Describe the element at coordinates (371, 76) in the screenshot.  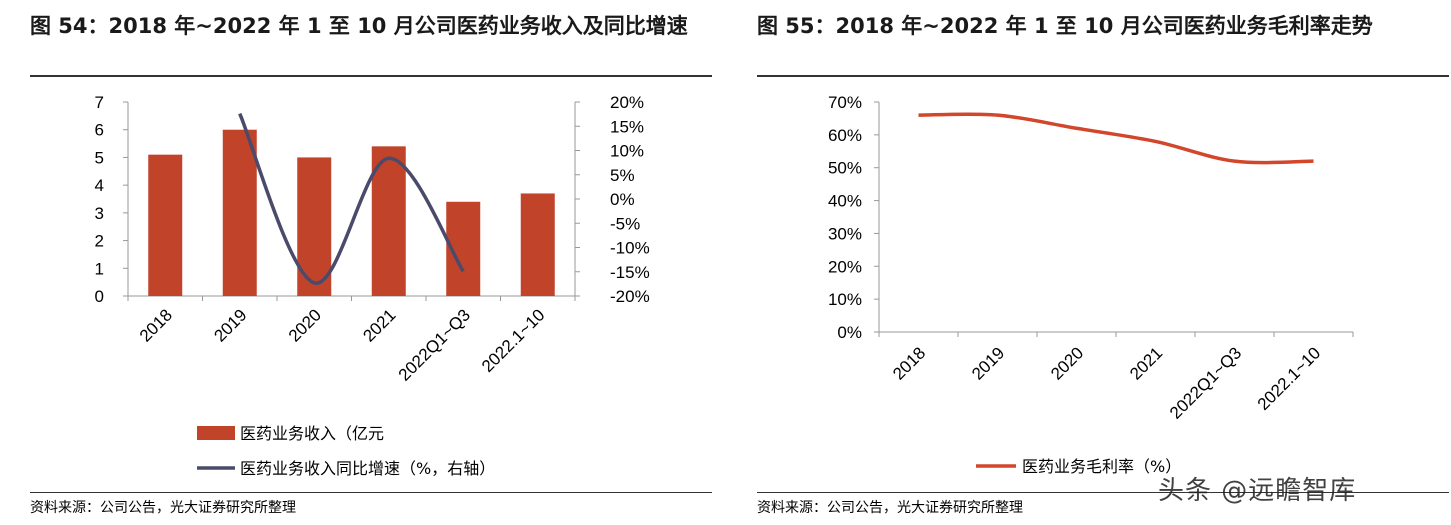
I see `left-title-rule` at that location.